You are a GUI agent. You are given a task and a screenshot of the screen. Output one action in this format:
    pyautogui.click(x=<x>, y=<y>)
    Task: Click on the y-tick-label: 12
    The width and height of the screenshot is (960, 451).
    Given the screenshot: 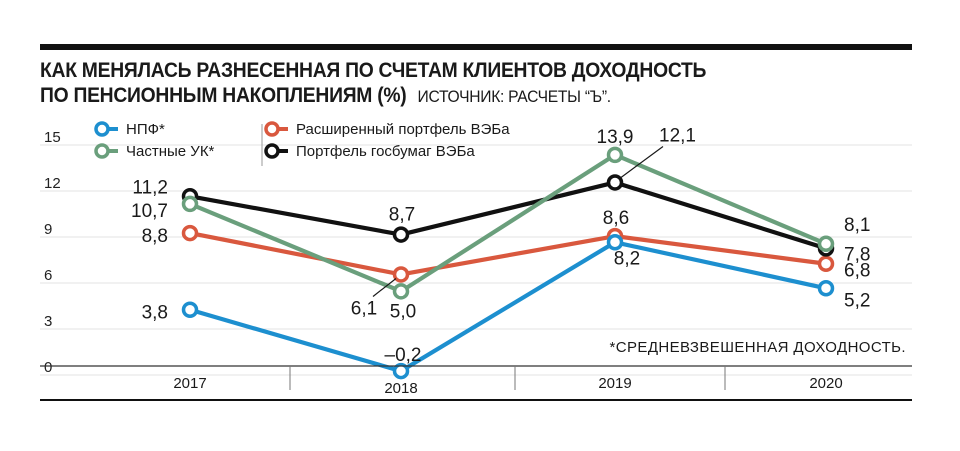 What is the action you would take?
    pyautogui.click(x=52, y=183)
    